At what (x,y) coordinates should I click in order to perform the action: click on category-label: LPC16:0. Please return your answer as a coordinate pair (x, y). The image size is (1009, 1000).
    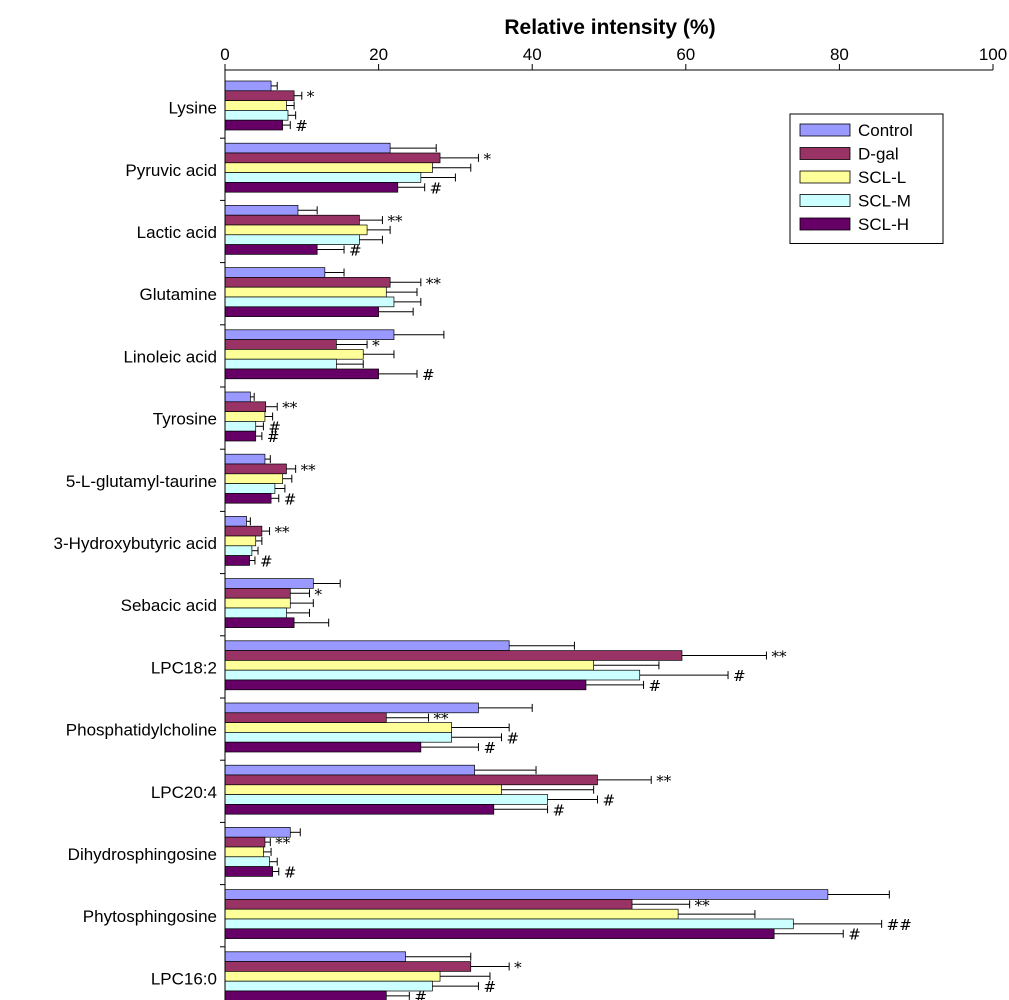
    Looking at the image, I should click on (184, 978).